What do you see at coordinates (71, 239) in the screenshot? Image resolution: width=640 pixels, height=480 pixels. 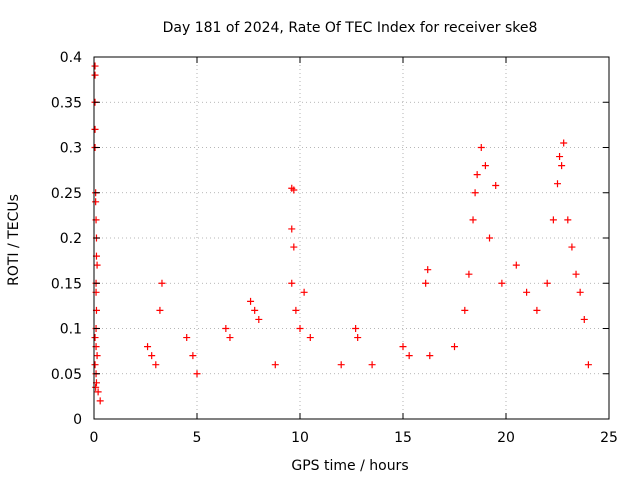 I see `y-tick-label: 0.2` at bounding box center [71, 239].